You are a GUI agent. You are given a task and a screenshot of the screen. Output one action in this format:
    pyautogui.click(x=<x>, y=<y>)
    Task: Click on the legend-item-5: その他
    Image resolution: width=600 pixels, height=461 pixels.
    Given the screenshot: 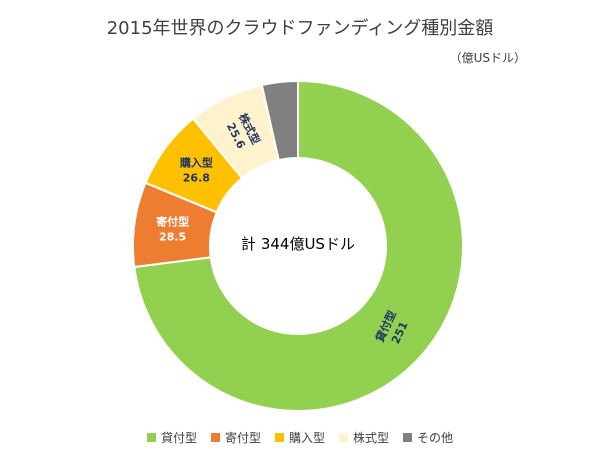 What is the action you would take?
    pyautogui.click(x=428, y=437)
    